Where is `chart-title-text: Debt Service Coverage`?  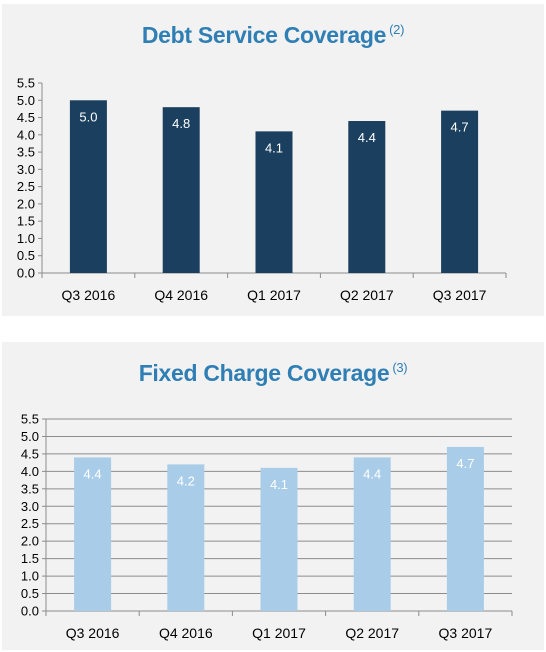 chart-title-text: Debt Service Coverage is located at coordinates (264, 35).